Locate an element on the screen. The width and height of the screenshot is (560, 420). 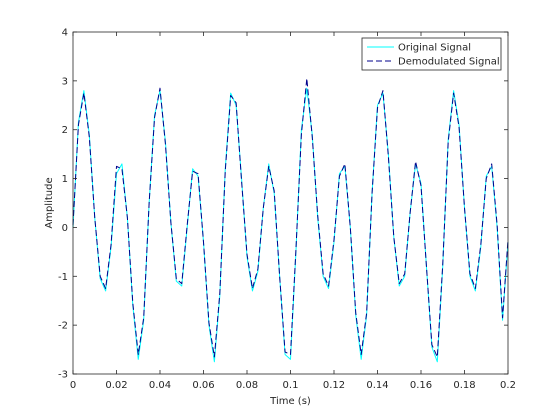
x-tick-label: 0.18 is located at coordinates (464, 385).